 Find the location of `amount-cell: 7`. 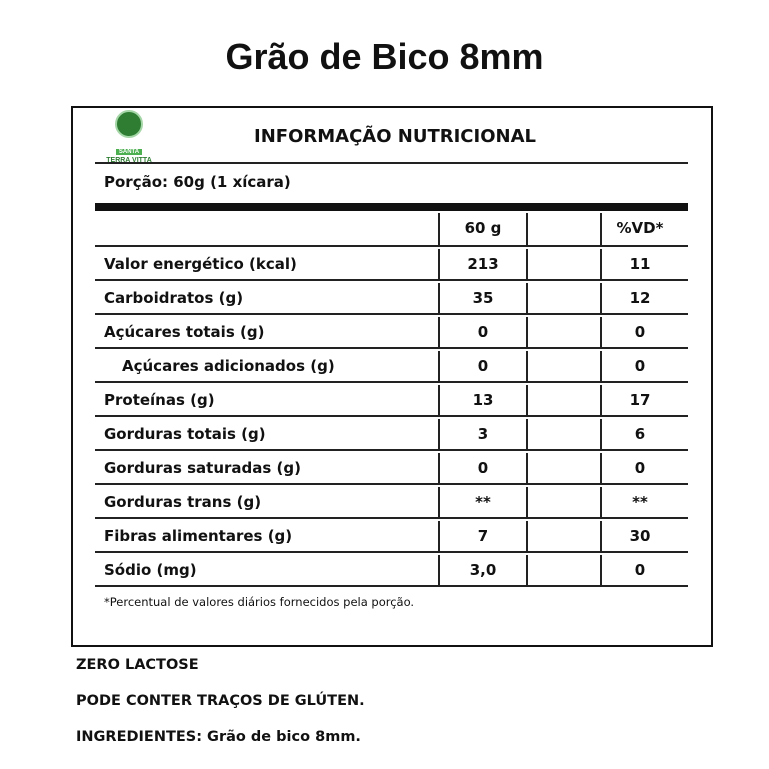

amount-cell: 7 is located at coordinates (483, 536).